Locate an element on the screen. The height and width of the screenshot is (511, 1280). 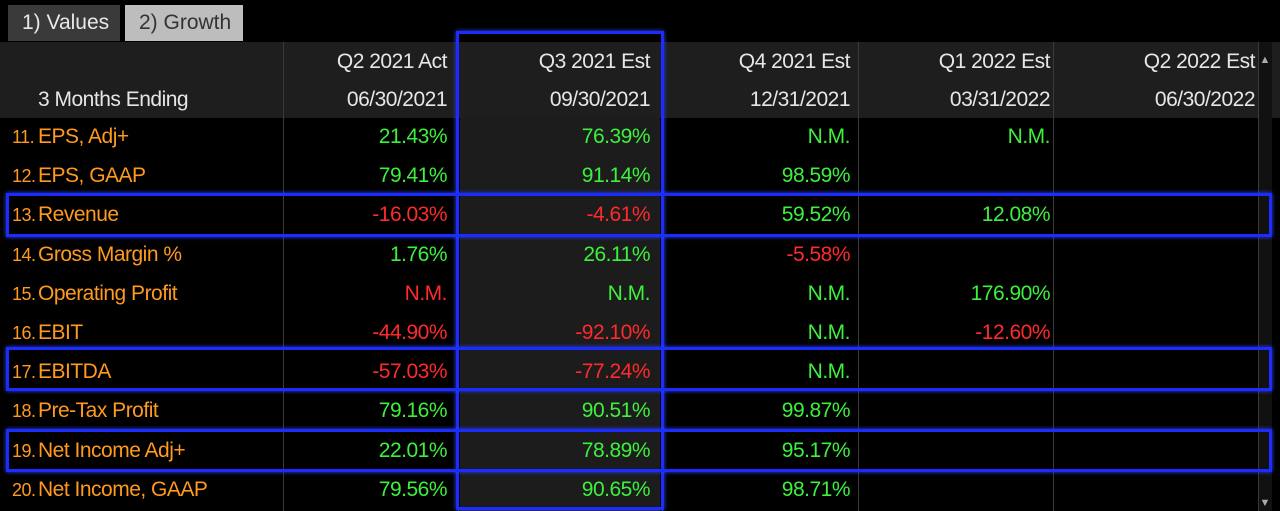
column-shade is located at coordinates (560, 314).